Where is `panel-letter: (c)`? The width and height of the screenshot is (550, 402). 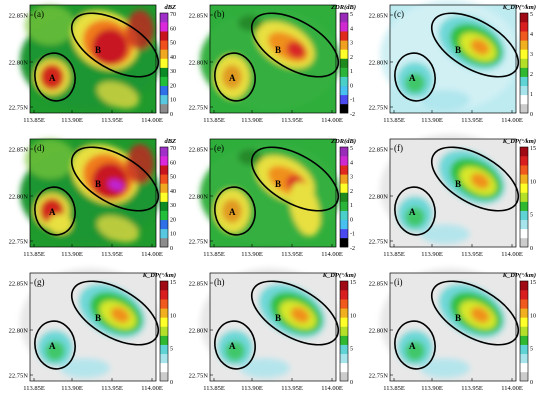 panel-letter: (c) is located at coordinates (399, 14).